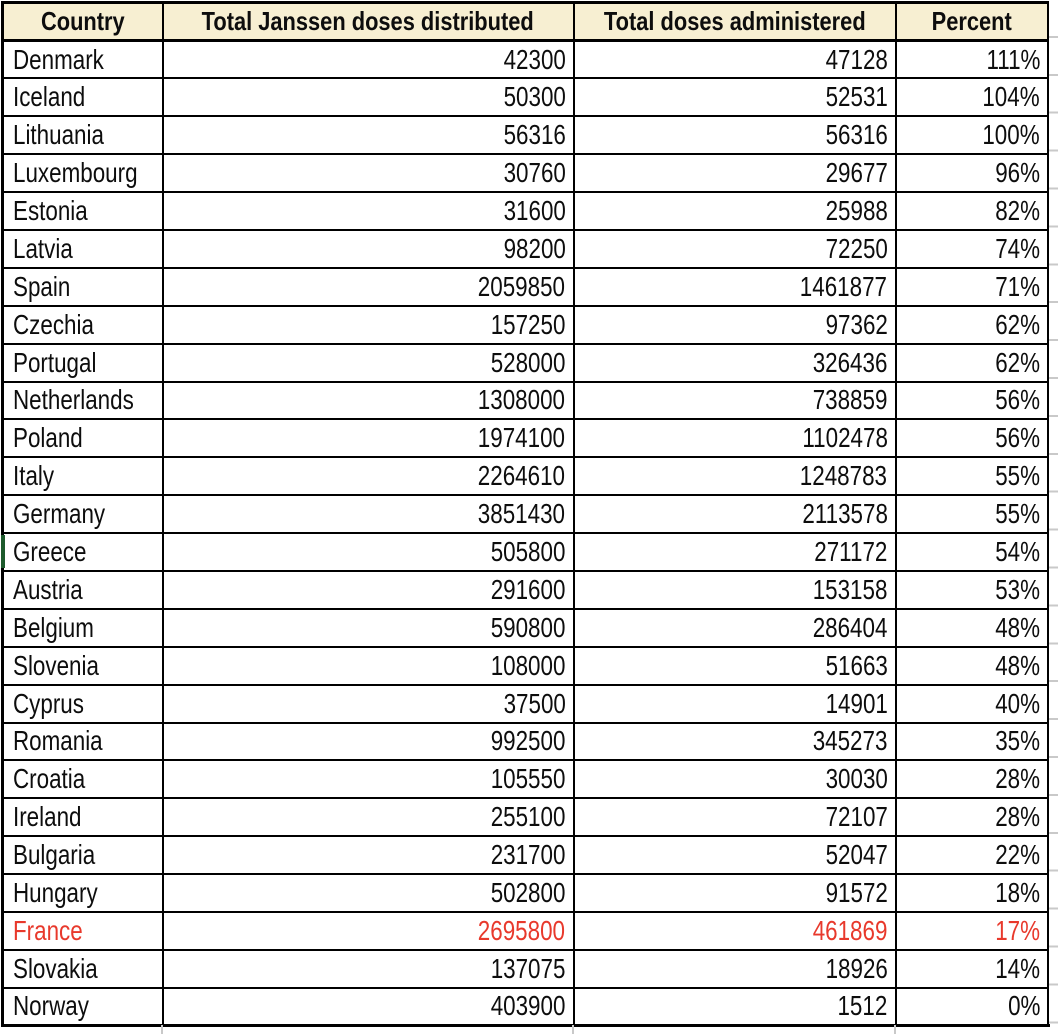 The image size is (1058, 1034). I want to click on cell-distributed: 255100, so click(368, 817).